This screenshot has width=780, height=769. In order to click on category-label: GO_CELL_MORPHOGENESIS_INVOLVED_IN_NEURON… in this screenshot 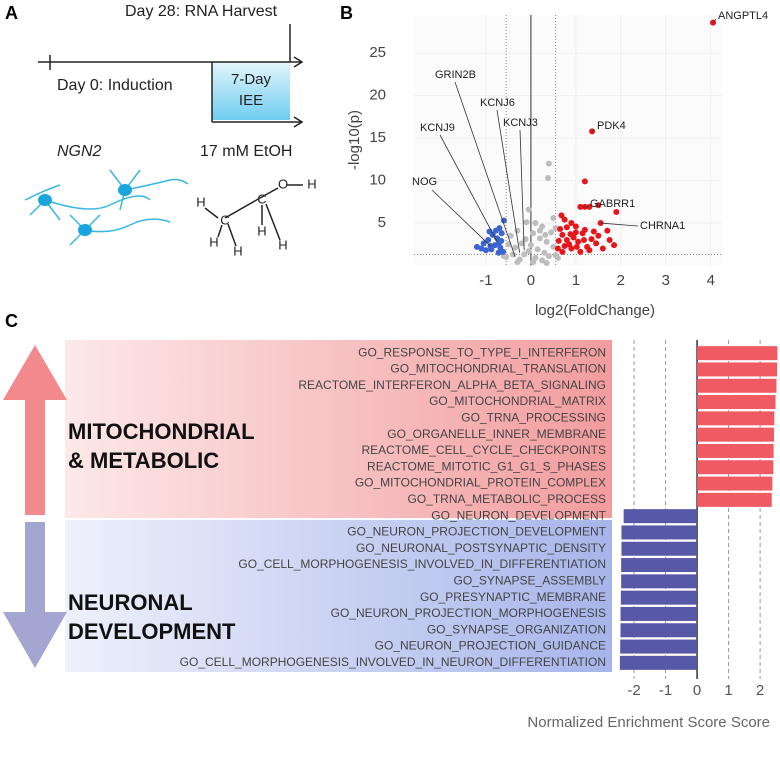, I will do `click(393, 662)`.